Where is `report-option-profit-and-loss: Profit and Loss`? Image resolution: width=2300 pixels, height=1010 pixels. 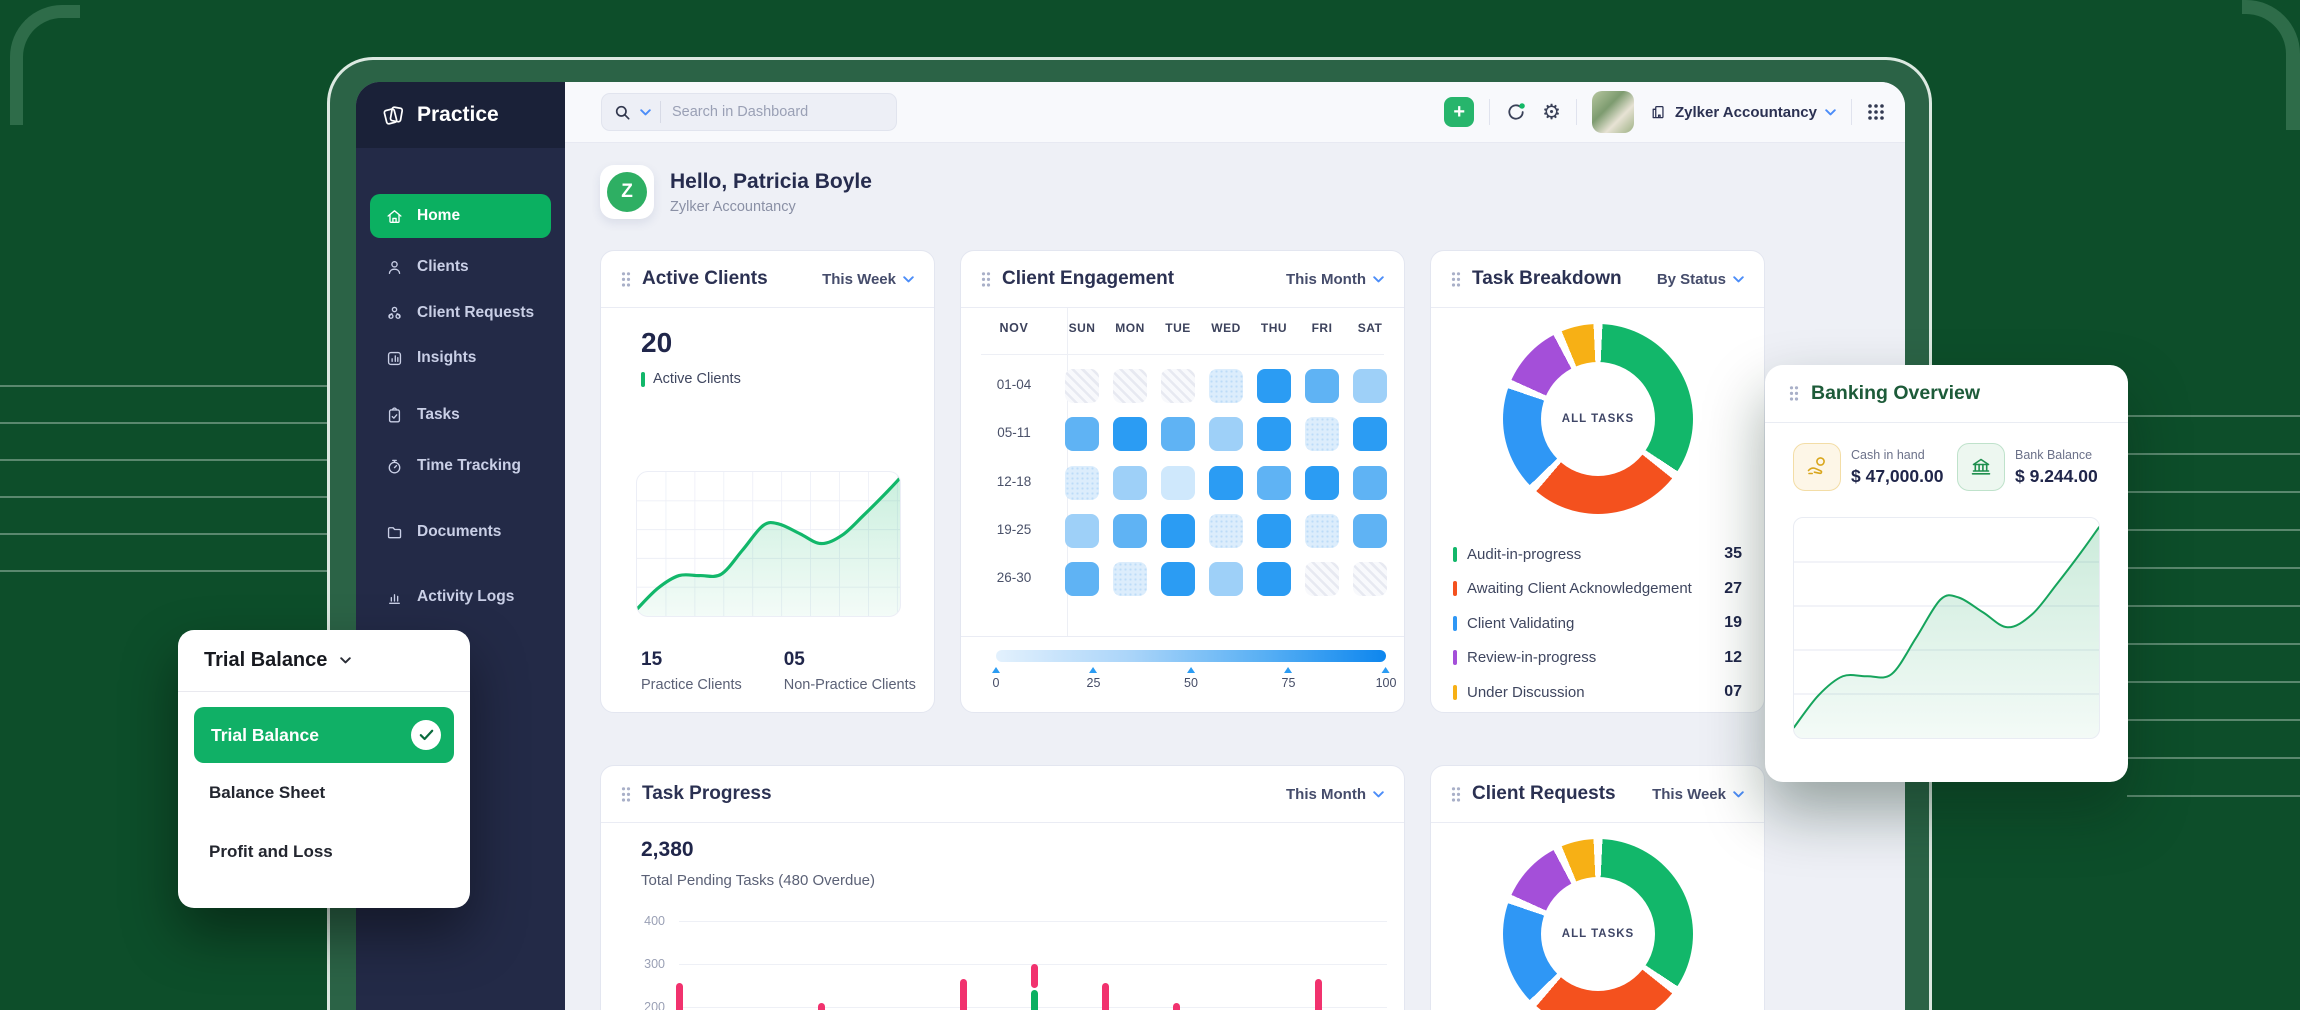 report-option-profit-and-loss: Profit and Loss is located at coordinates (271, 851).